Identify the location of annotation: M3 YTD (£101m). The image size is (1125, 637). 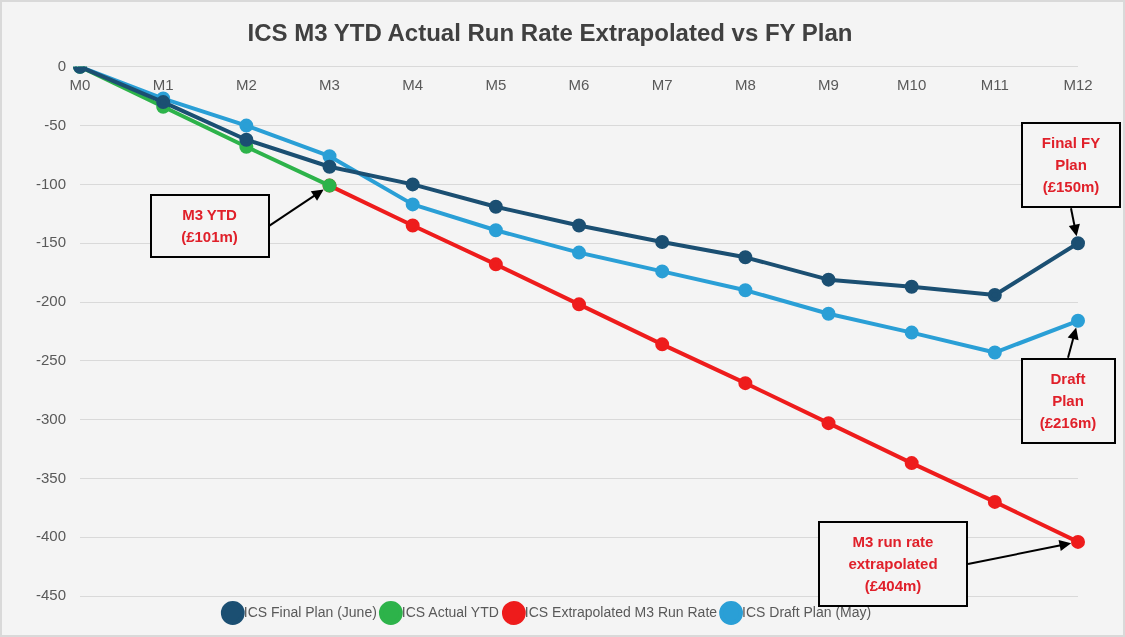
(209, 225).